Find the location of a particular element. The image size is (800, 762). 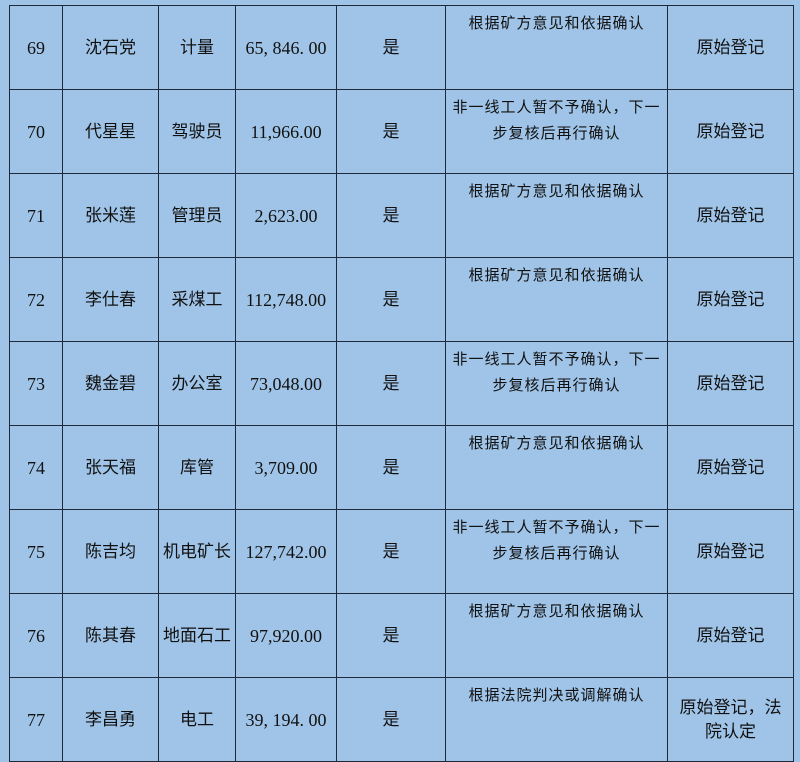

row-number-cell: 70 is located at coordinates (36, 131).